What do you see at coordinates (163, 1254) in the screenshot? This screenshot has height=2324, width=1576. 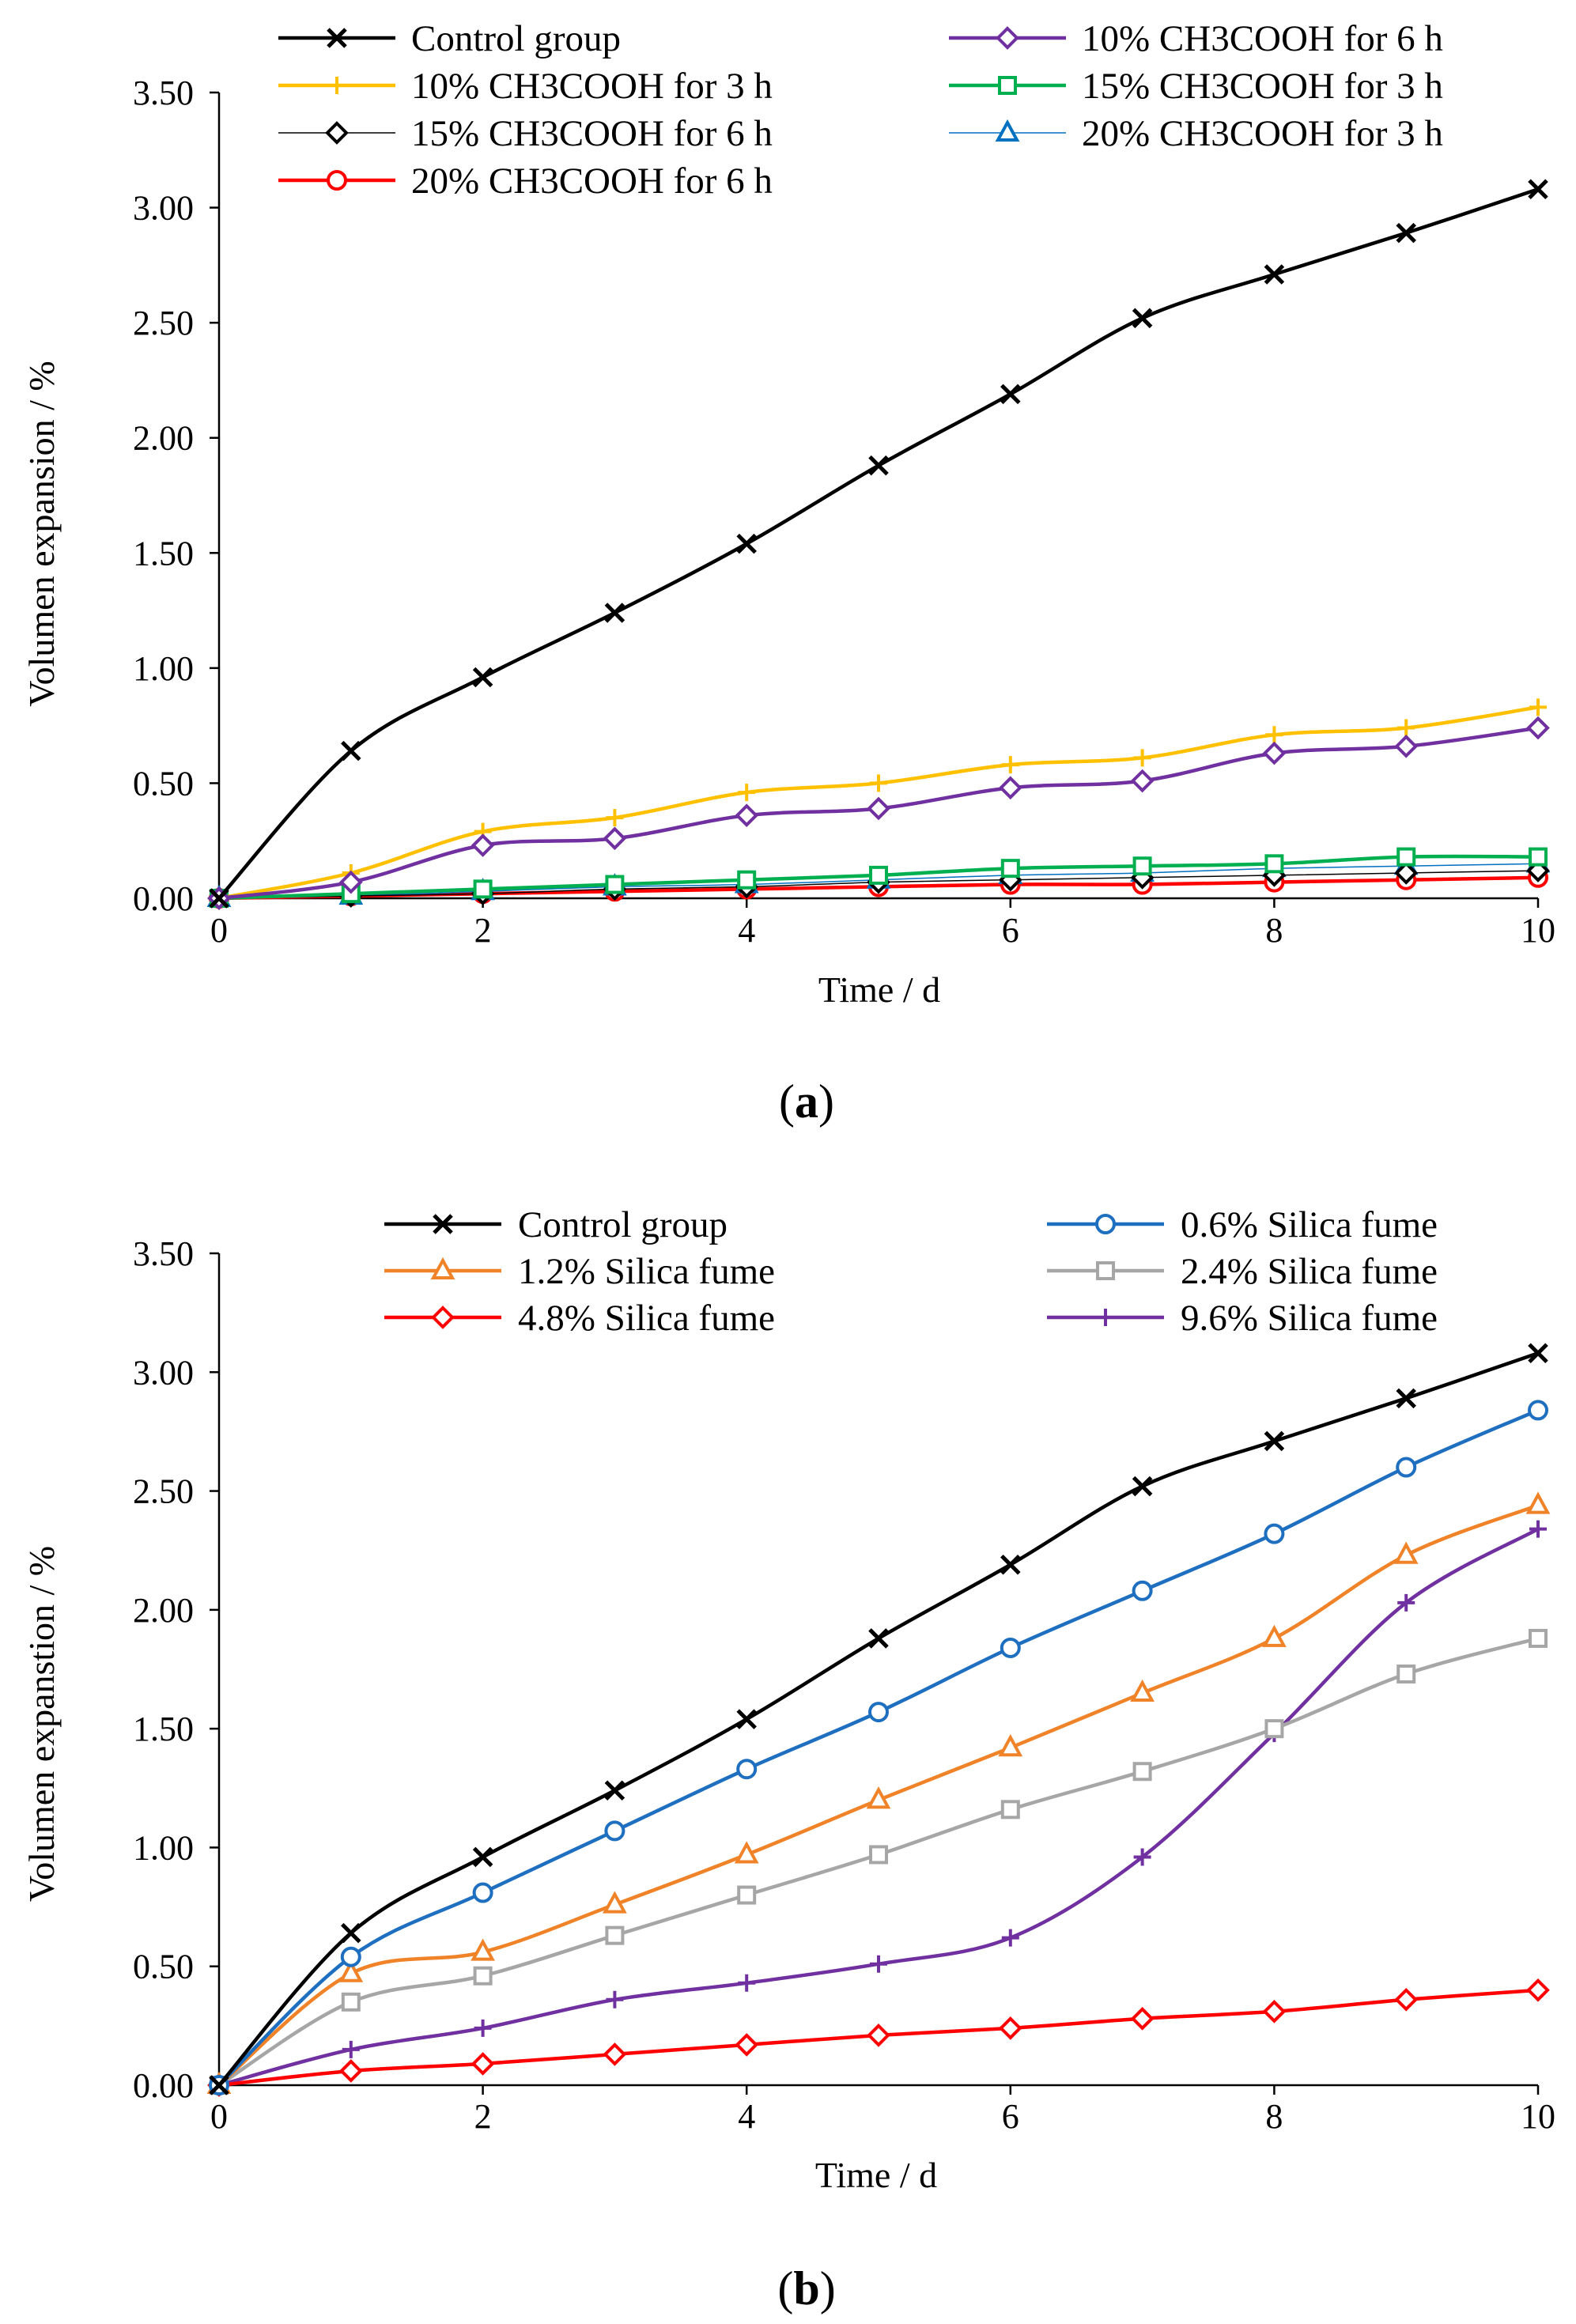 I see `y-tick-label-b: 3.50` at bounding box center [163, 1254].